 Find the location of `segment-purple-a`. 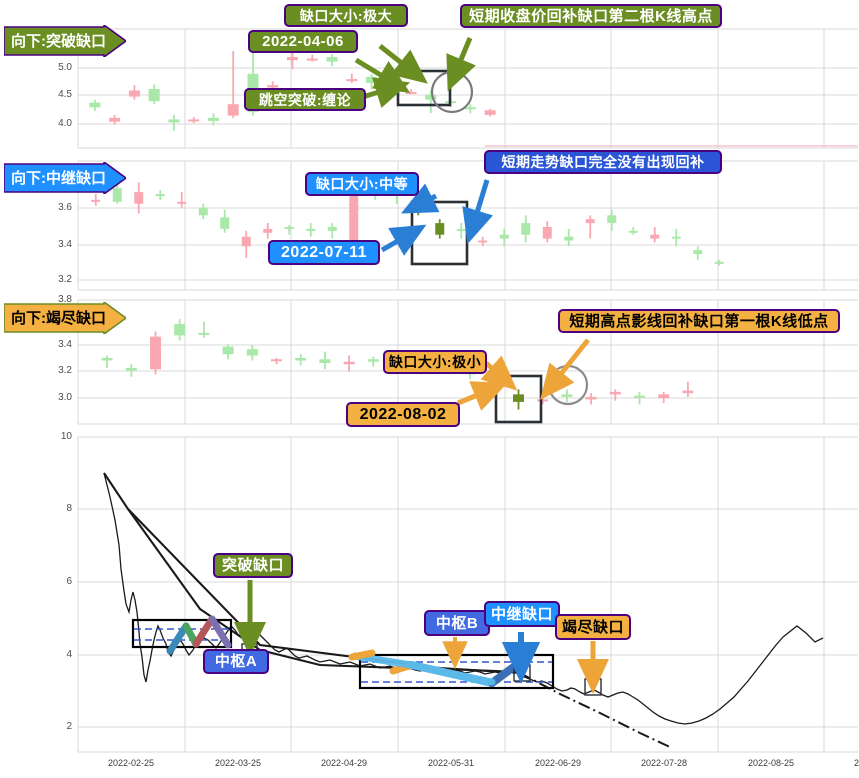

segment-purple-a is located at coordinates (220, 632).